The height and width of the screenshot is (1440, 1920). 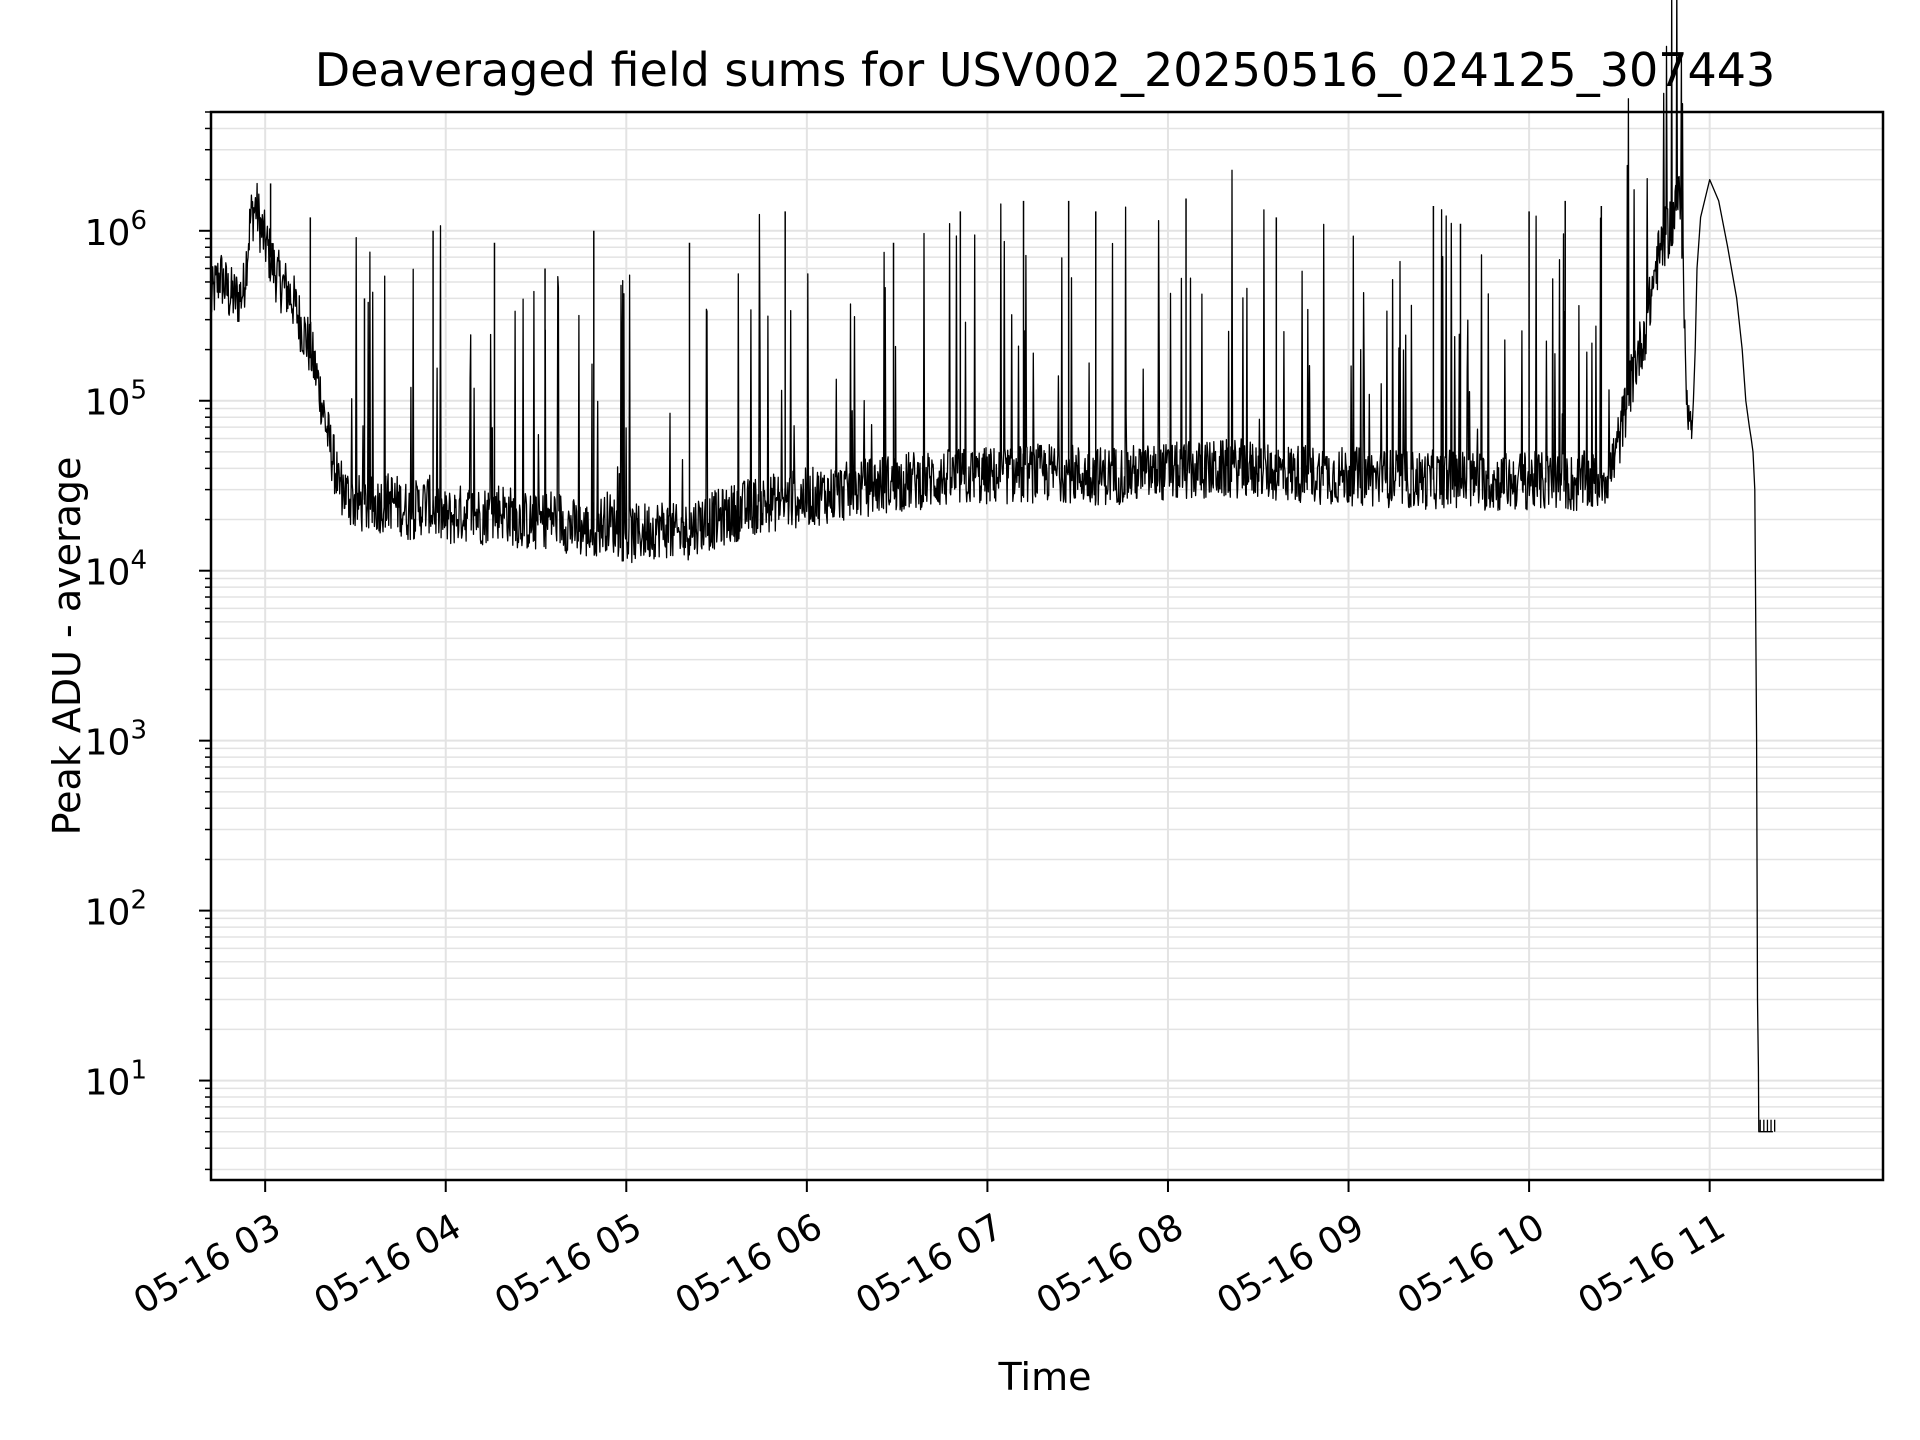 I want to click on y-tick-label: 10⁴, so click(x=116, y=570).